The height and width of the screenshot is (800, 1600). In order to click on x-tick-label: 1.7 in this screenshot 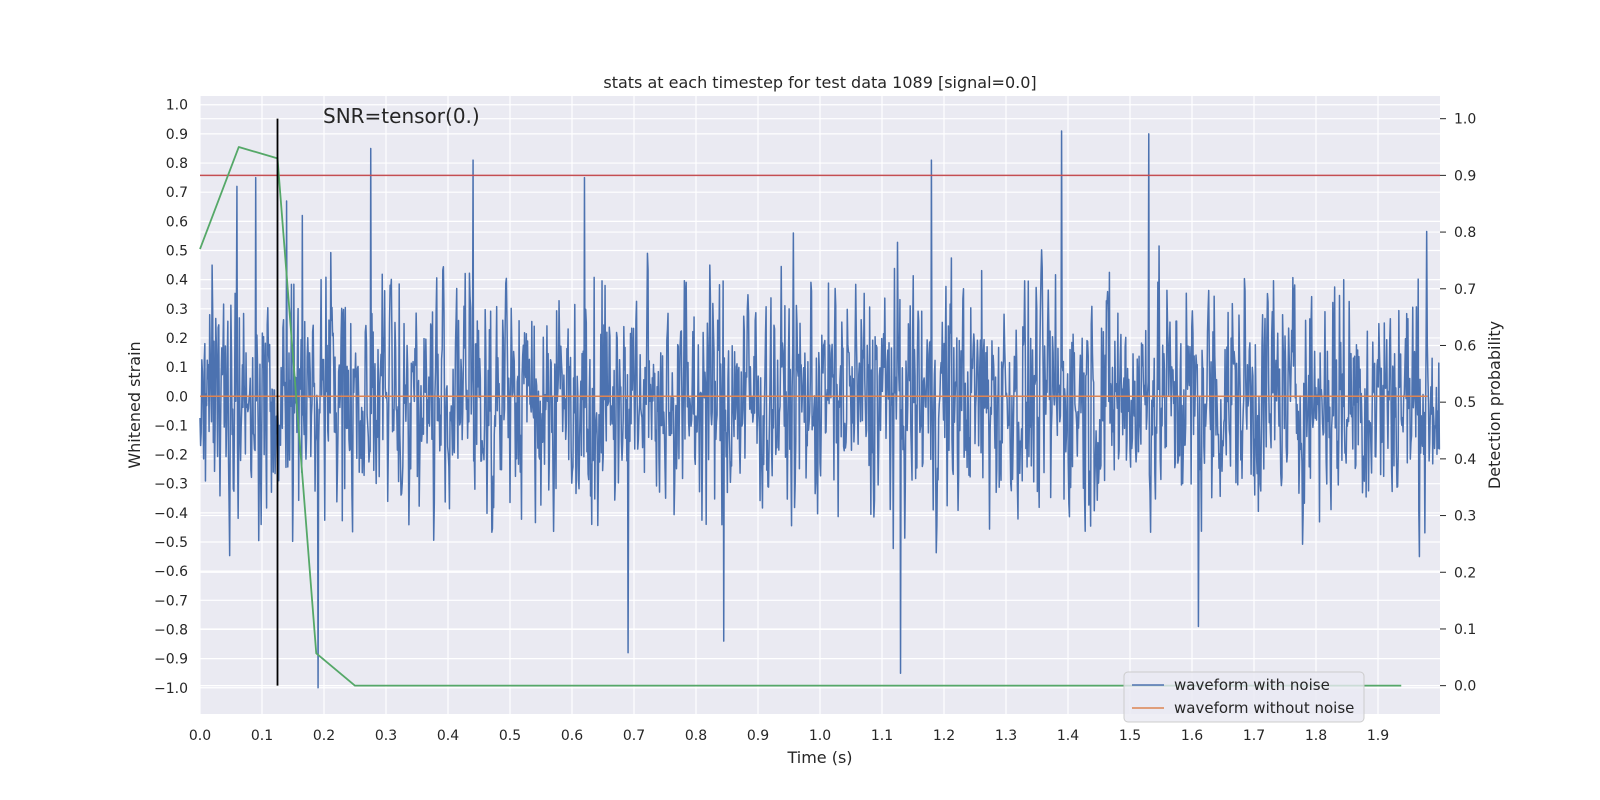, I will do `click(1254, 736)`.